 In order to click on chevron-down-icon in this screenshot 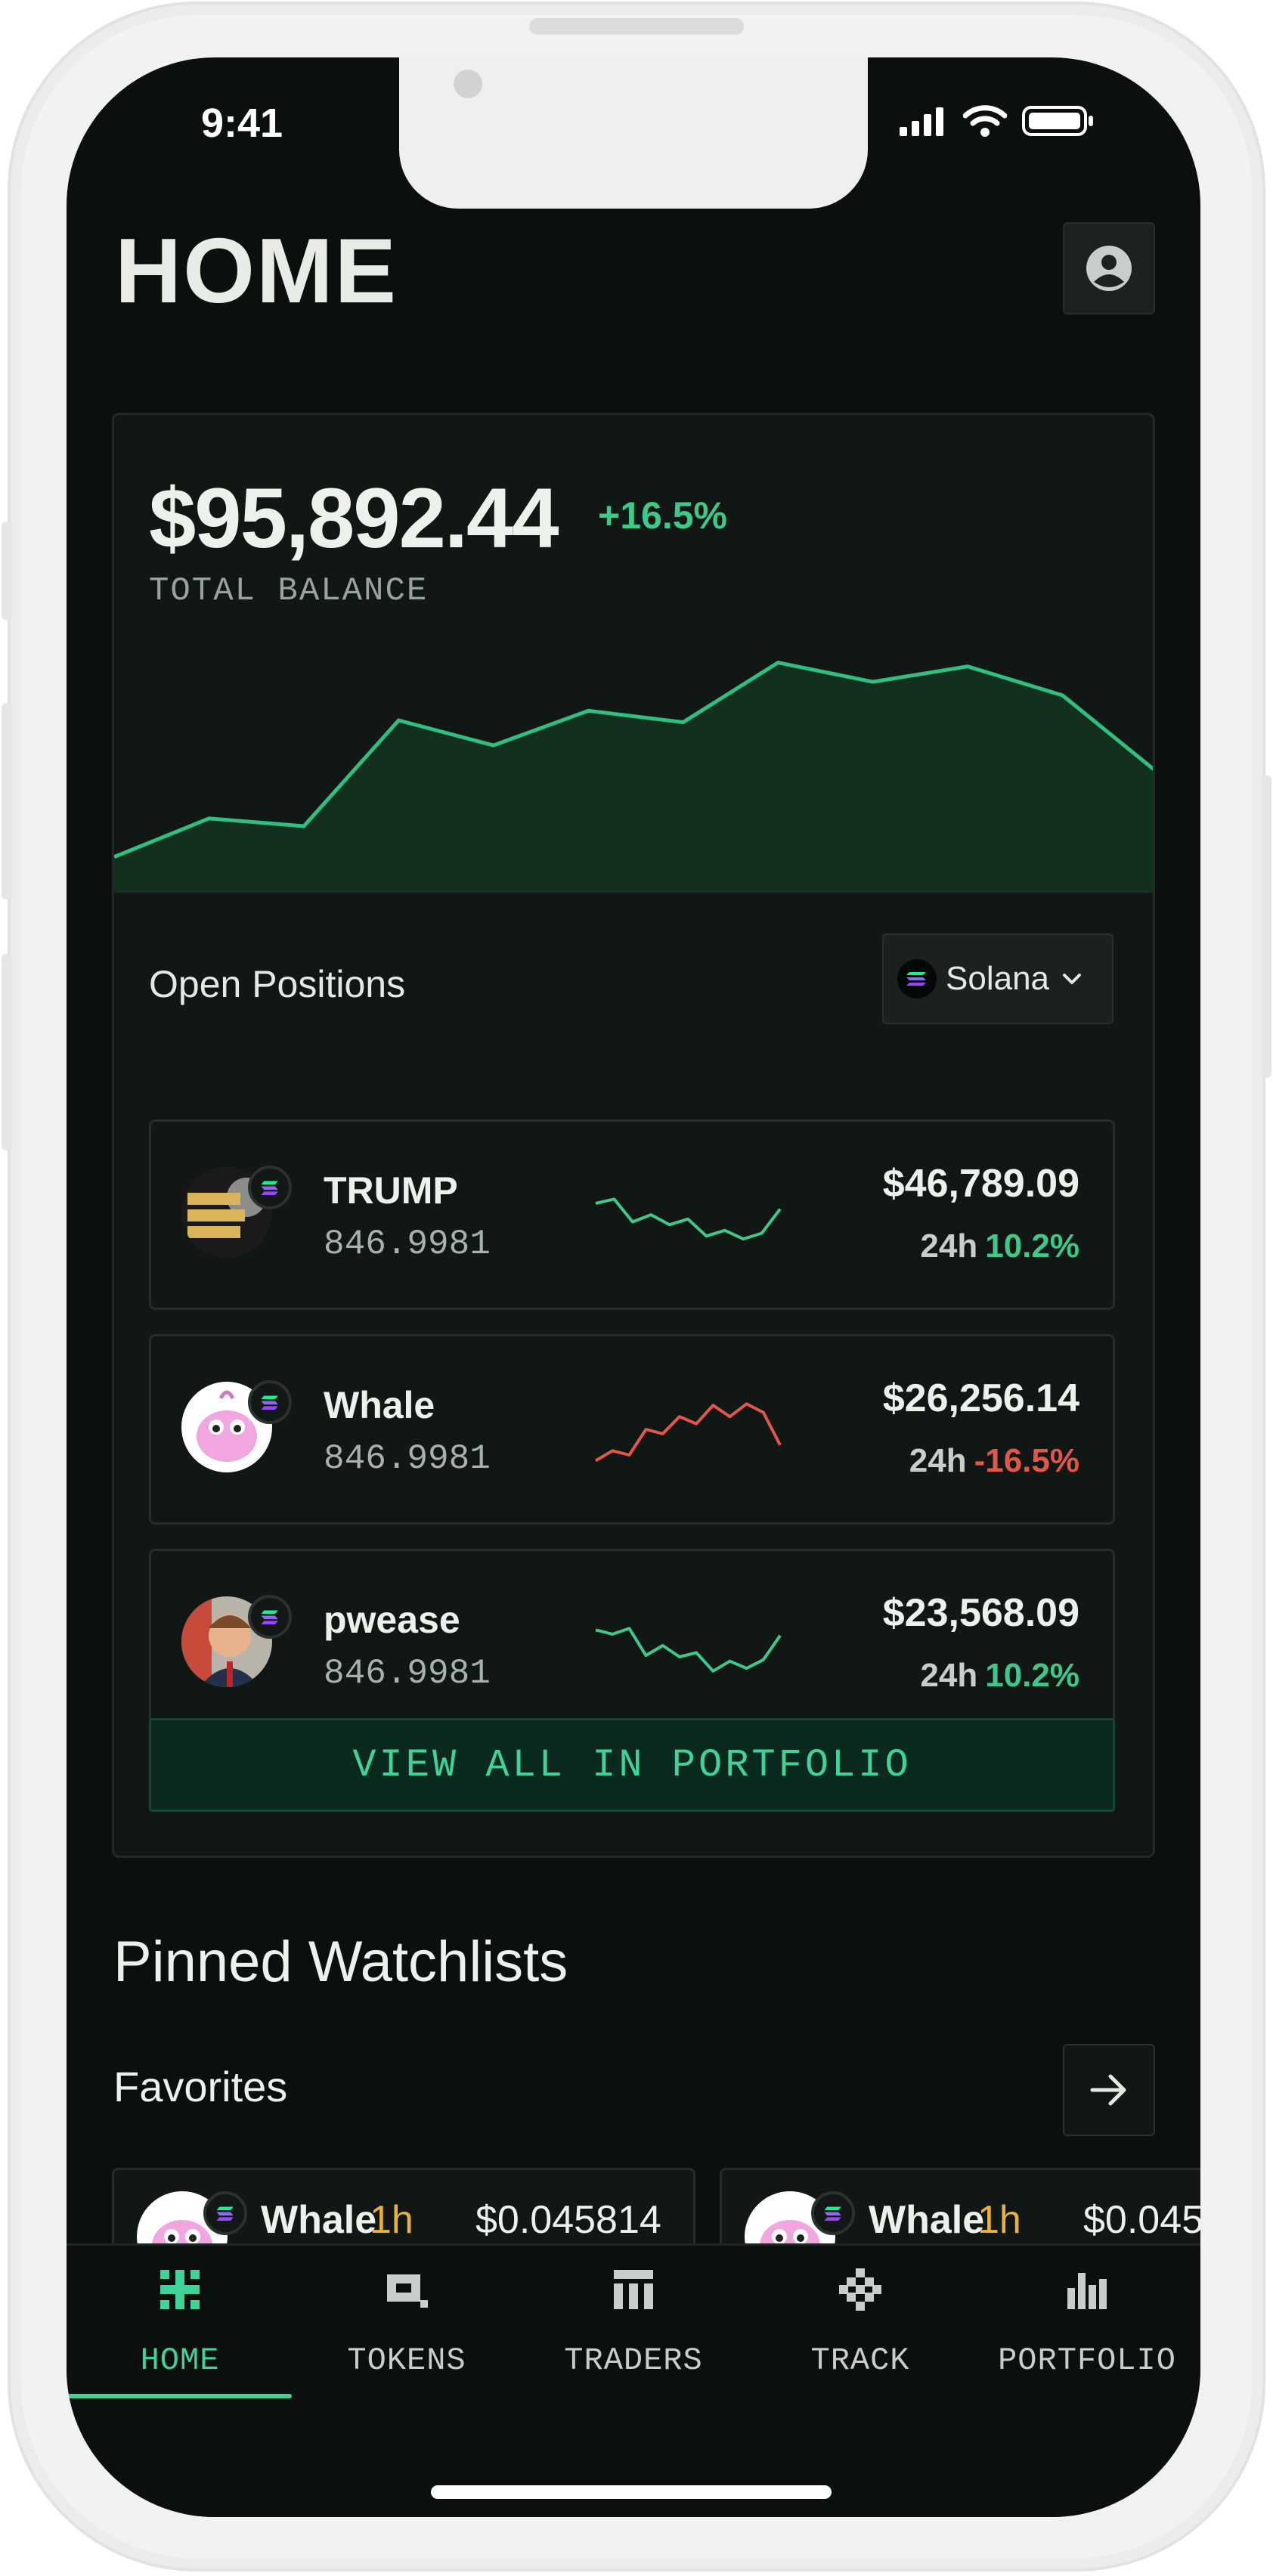, I will do `click(1072, 979)`.